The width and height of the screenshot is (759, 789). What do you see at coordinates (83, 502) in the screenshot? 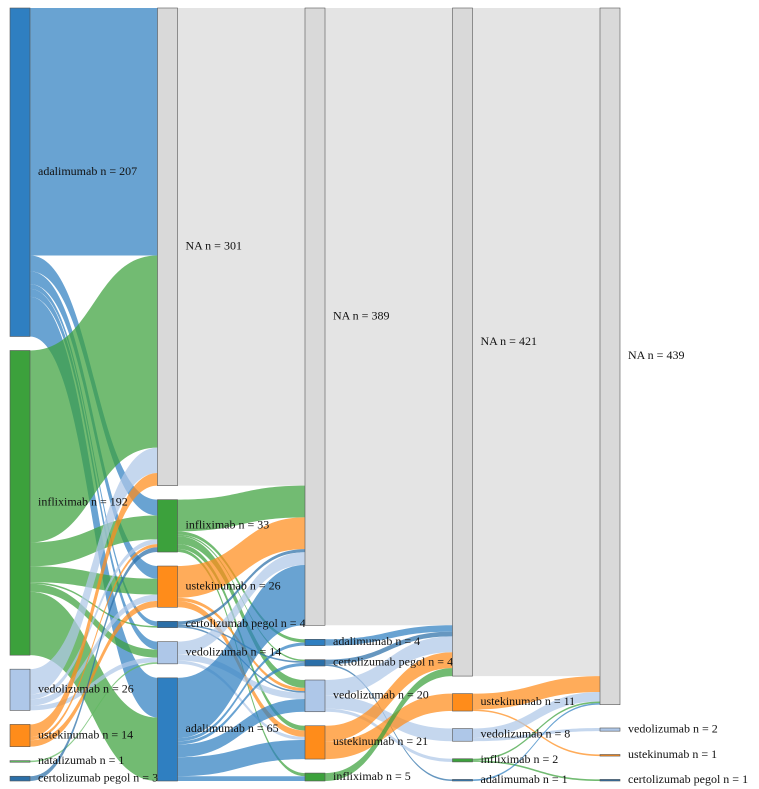
I see `node-label: infliximab n = 192` at bounding box center [83, 502].